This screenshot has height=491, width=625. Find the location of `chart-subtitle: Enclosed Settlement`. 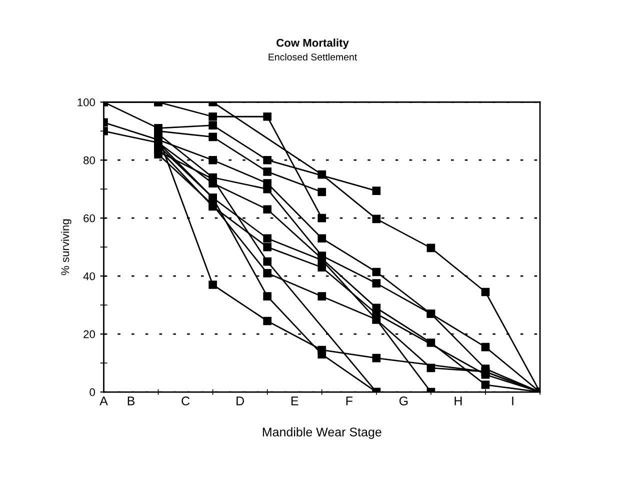

chart-subtitle: Enclosed Settlement is located at coordinates (313, 56).